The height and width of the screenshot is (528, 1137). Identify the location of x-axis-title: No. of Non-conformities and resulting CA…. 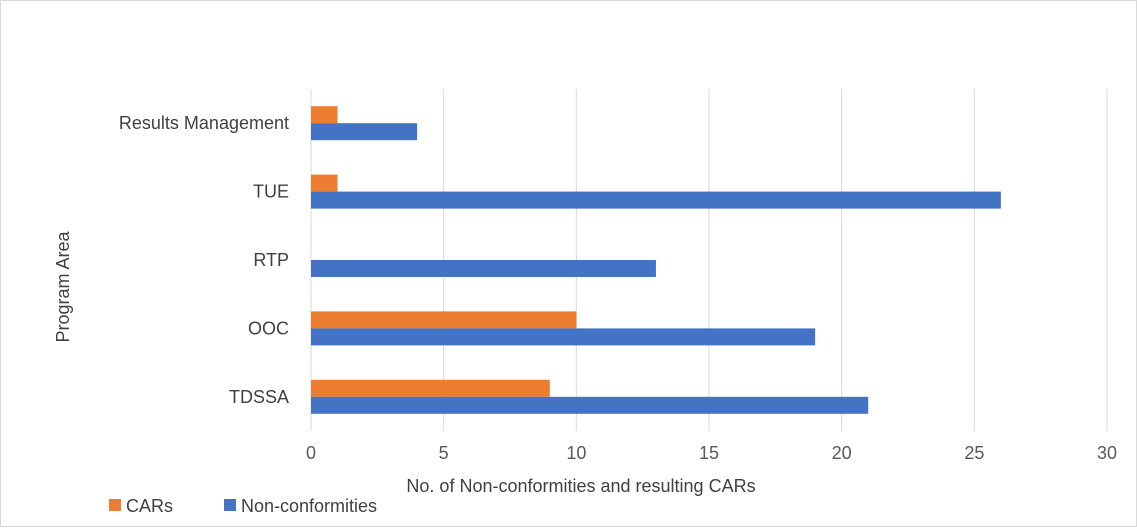
(580, 486).